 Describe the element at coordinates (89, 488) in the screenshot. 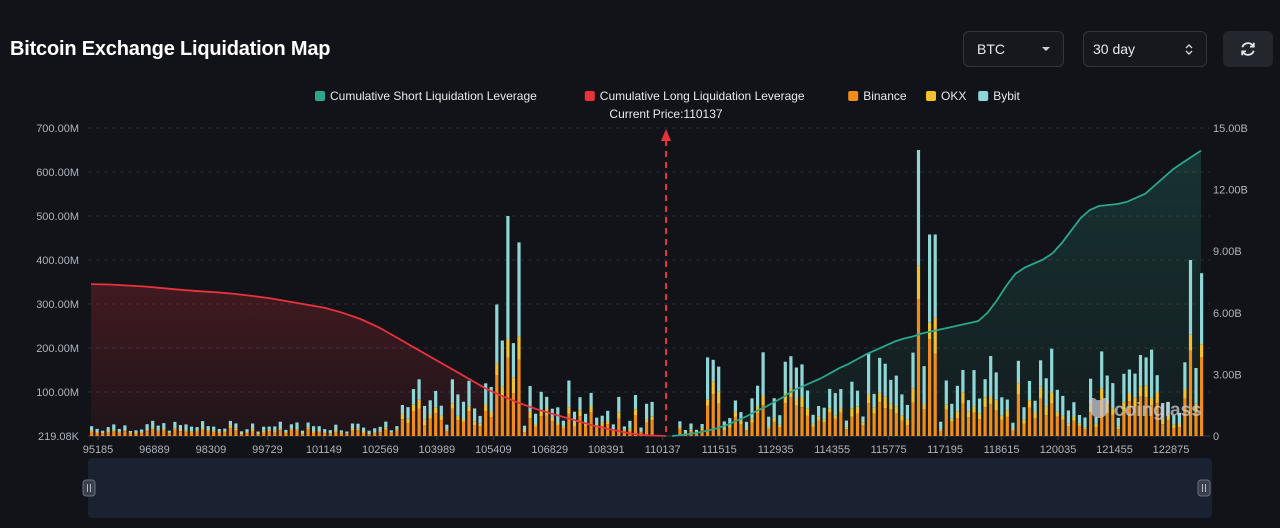

I see `range-handle-left` at that location.